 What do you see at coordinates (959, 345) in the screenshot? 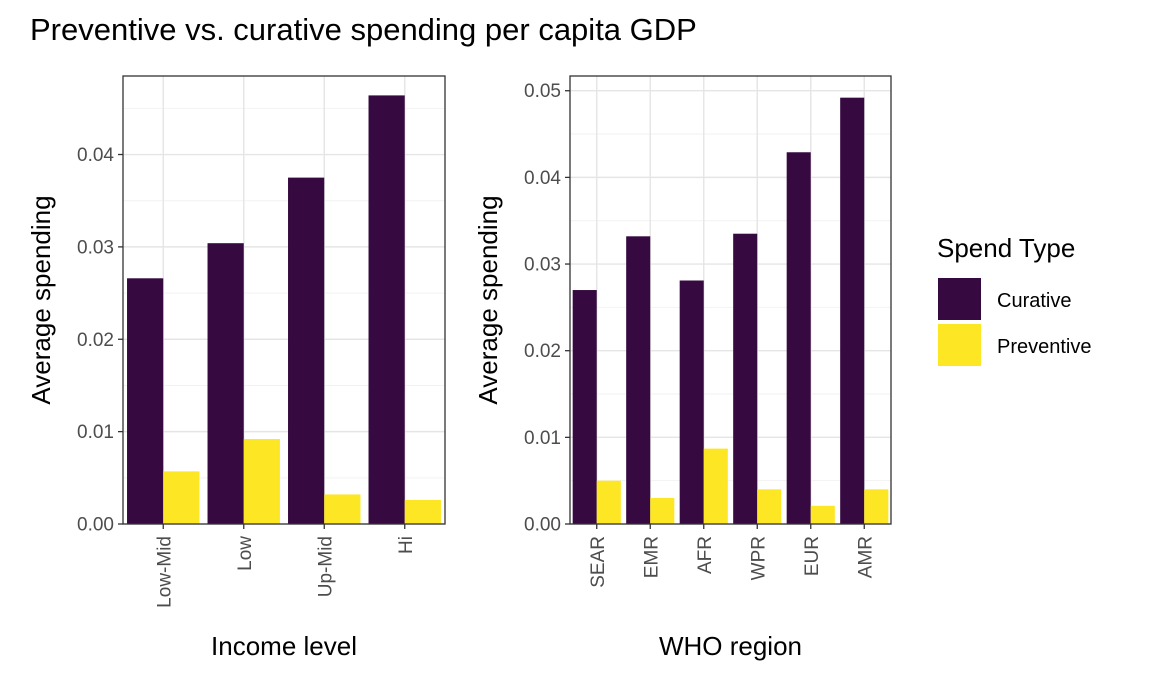
I see `legend-swatch-preventive` at bounding box center [959, 345].